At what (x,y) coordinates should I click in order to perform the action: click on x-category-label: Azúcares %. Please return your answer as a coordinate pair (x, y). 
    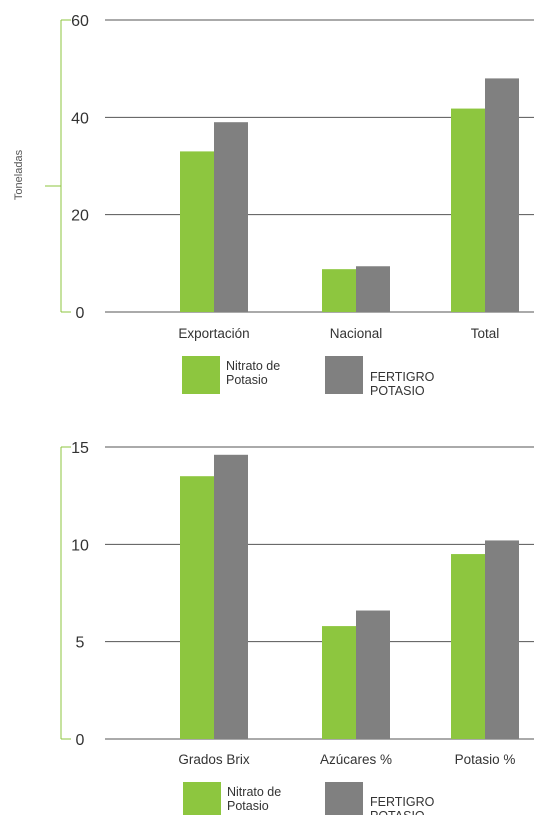
    Looking at the image, I should click on (356, 759).